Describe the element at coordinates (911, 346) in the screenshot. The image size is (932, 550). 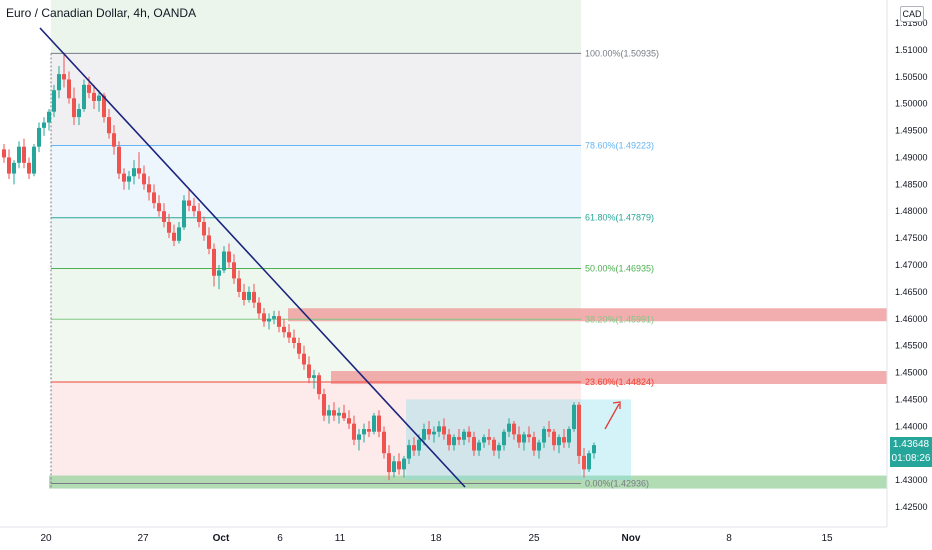
I see `price-tick-label: 1.45500` at that location.